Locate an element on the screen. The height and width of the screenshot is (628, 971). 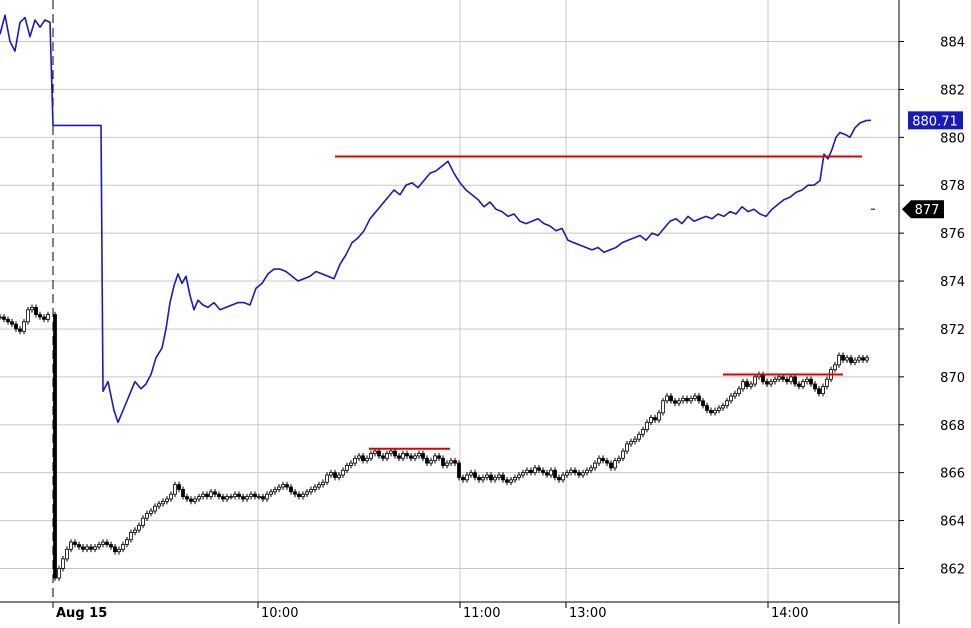
last-price-text-line: 880.71 is located at coordinates (935, 121).